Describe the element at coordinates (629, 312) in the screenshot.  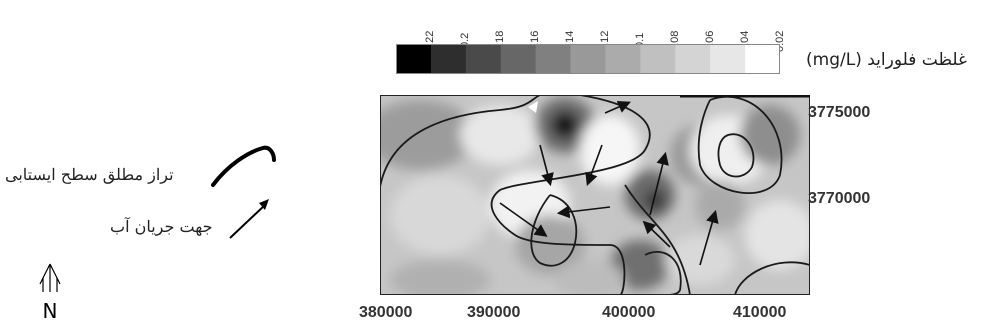
I see `x-tick-400000: 400000` at that location.